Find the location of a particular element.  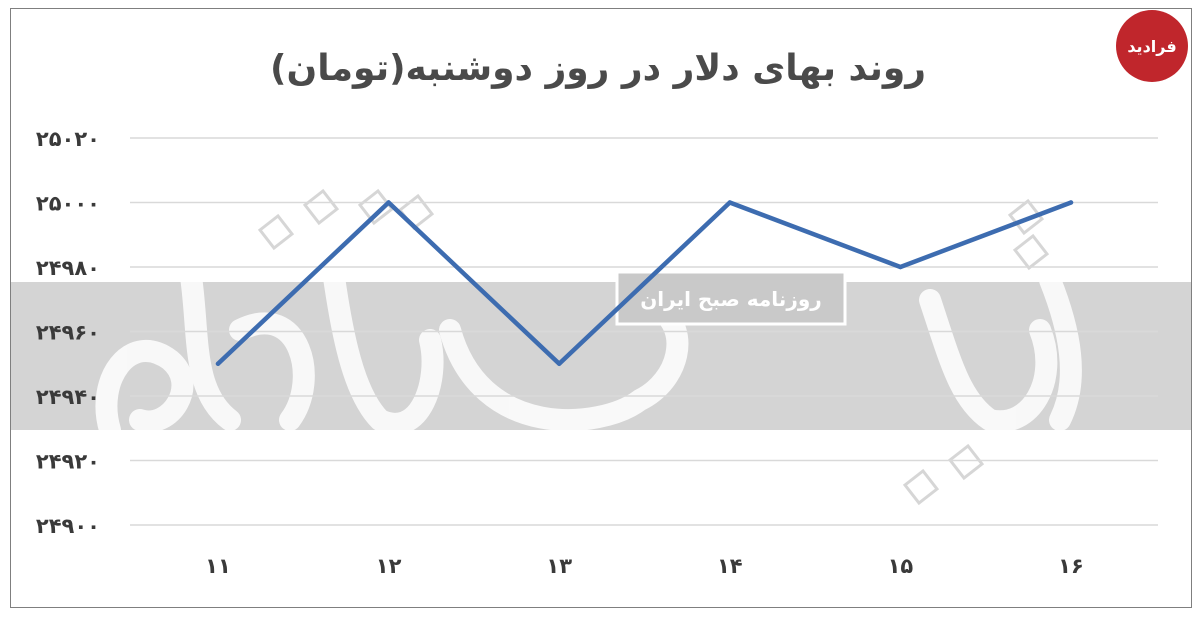

y-tick-label: ۲۵۰۲۰ is located at coordinates (68, 139).